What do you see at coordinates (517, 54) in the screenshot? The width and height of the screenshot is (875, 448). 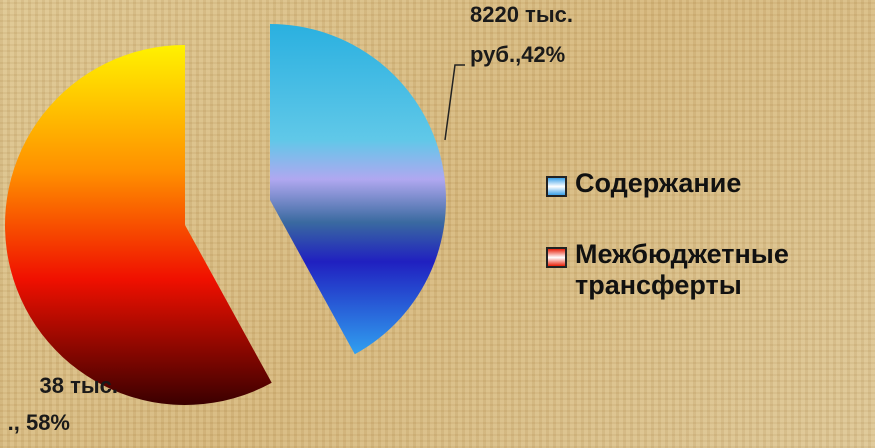 I see `data-label: руб.,42%` at bounding box center [517, 54].